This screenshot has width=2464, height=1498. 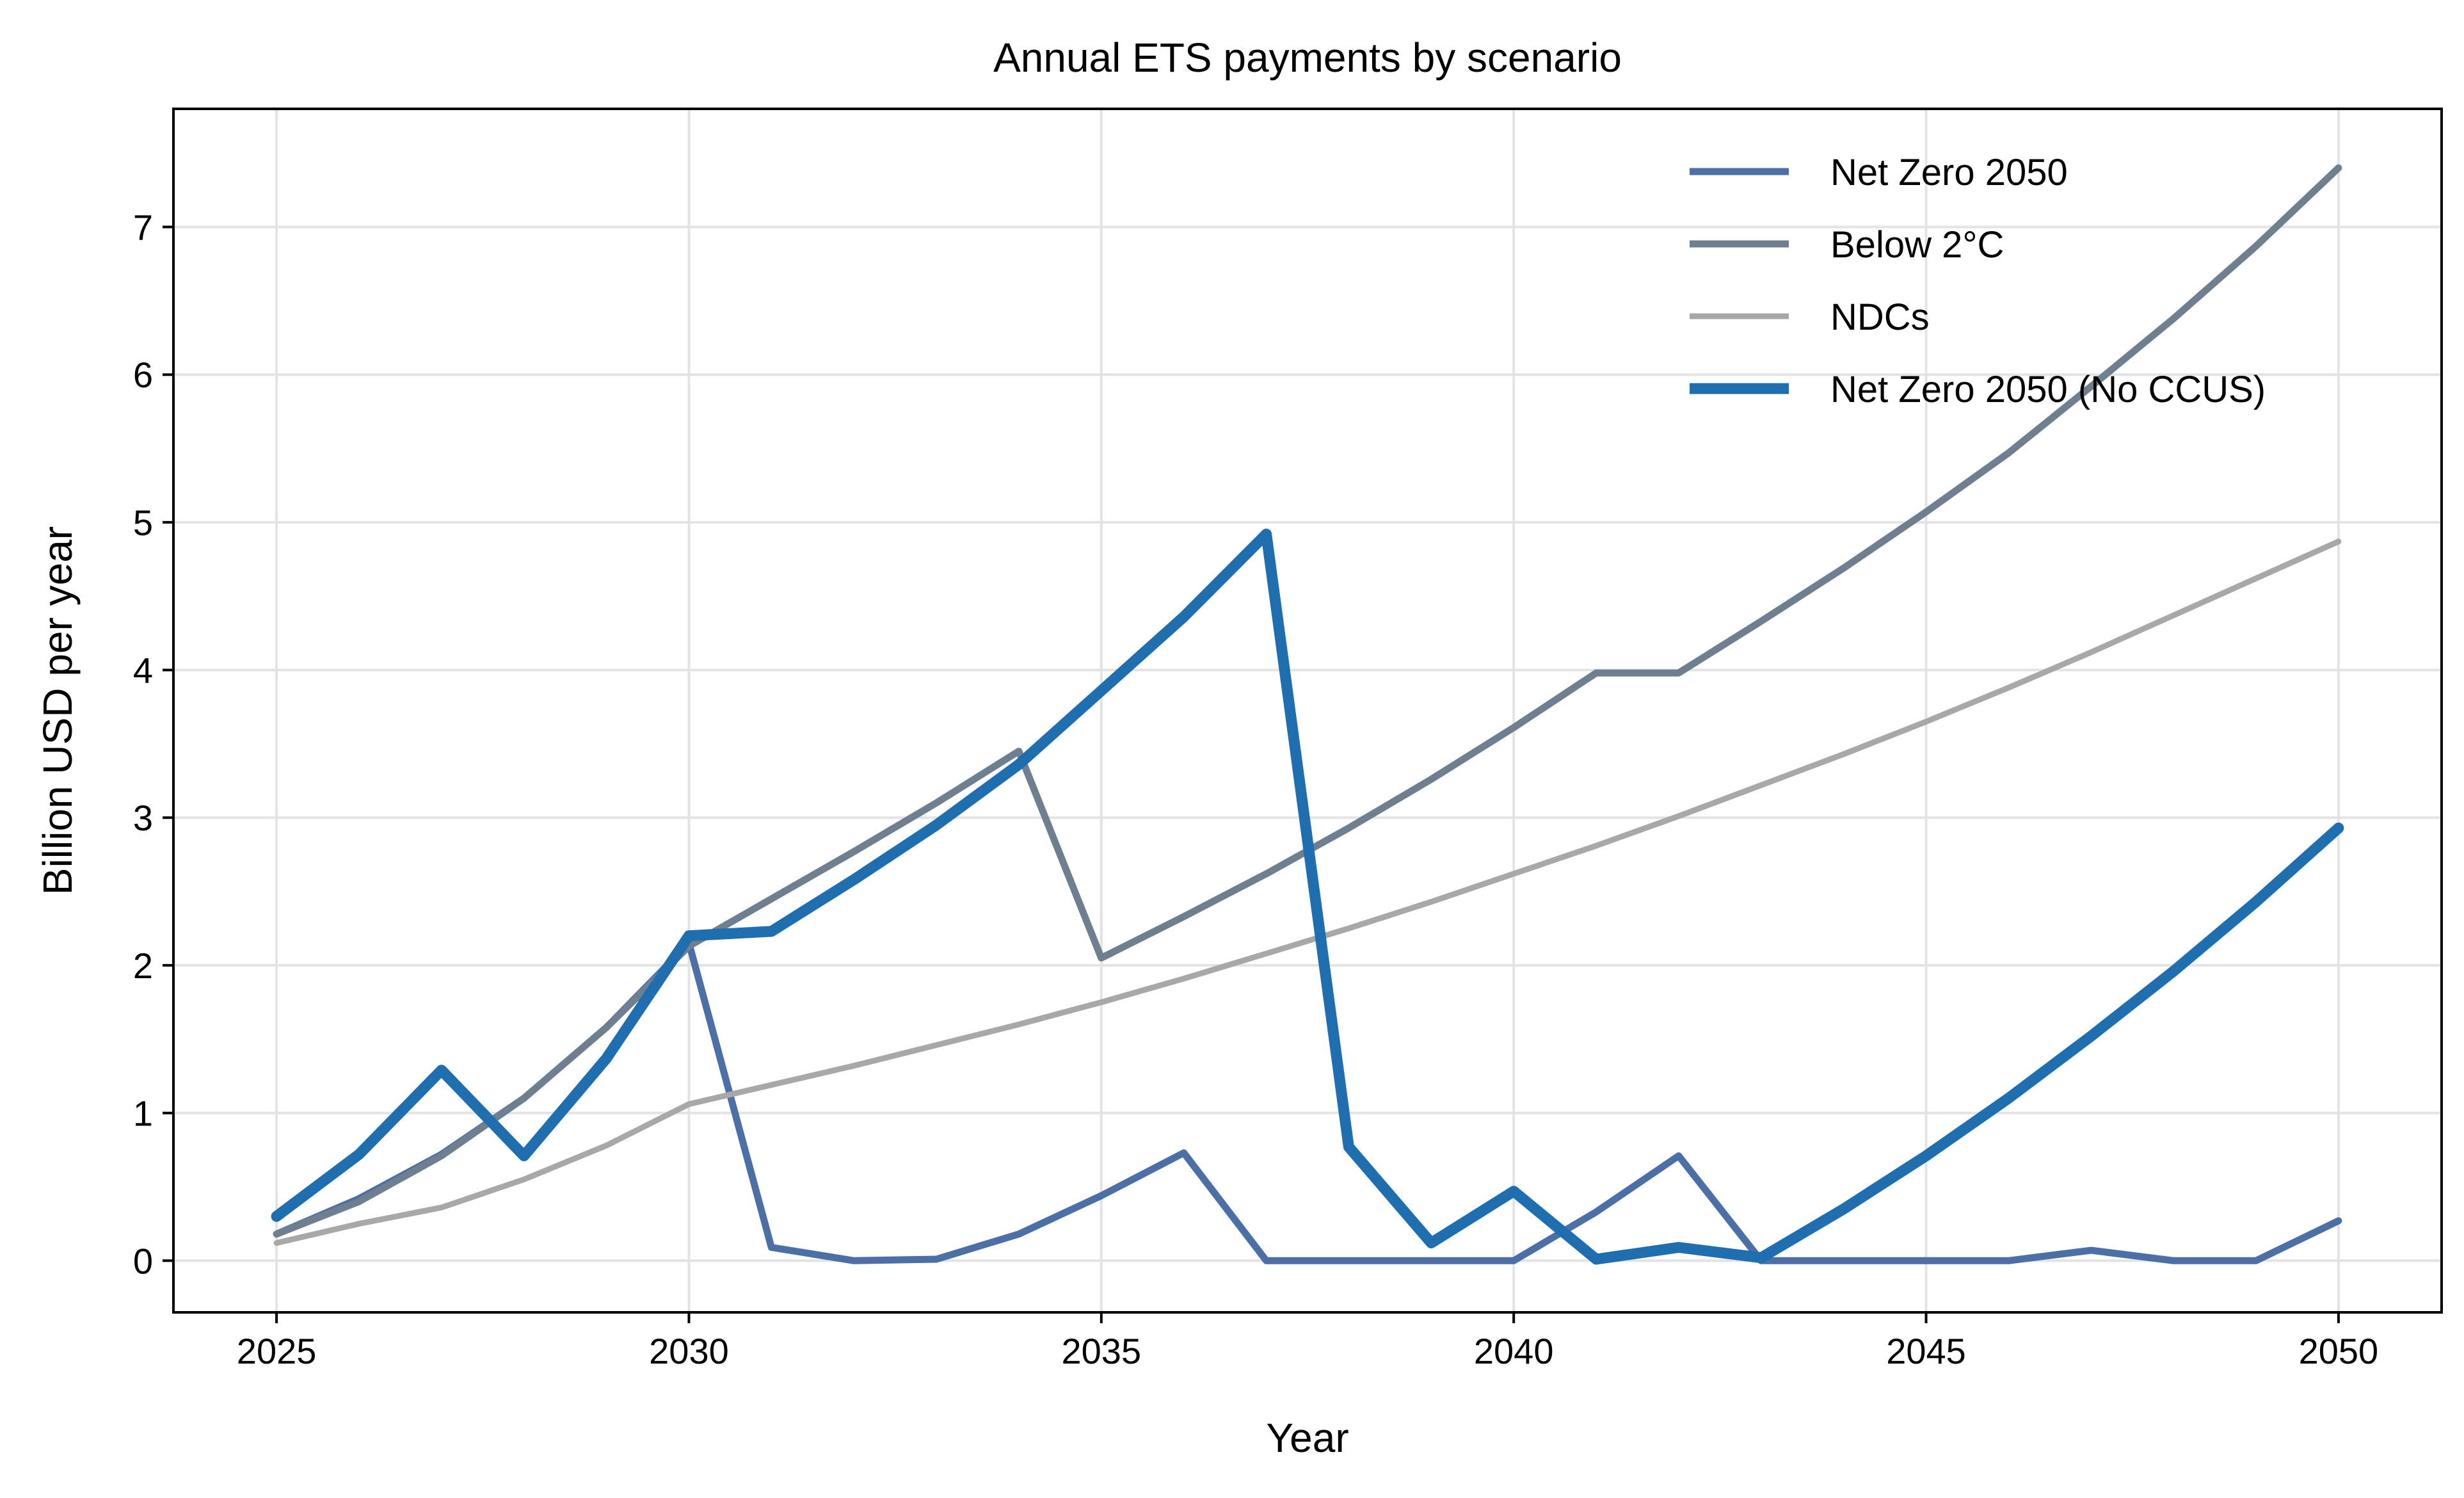 What do you see at coordinates (2339, 1351) in the screenshot?
I see `x-tick-label: 2050` at bounding box center [2339, 1351].